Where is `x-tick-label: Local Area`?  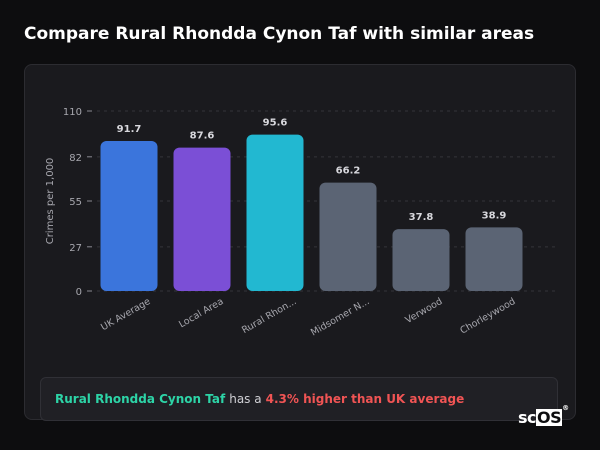 x-tick-label: Local Area is located at coordinates (201, 313).